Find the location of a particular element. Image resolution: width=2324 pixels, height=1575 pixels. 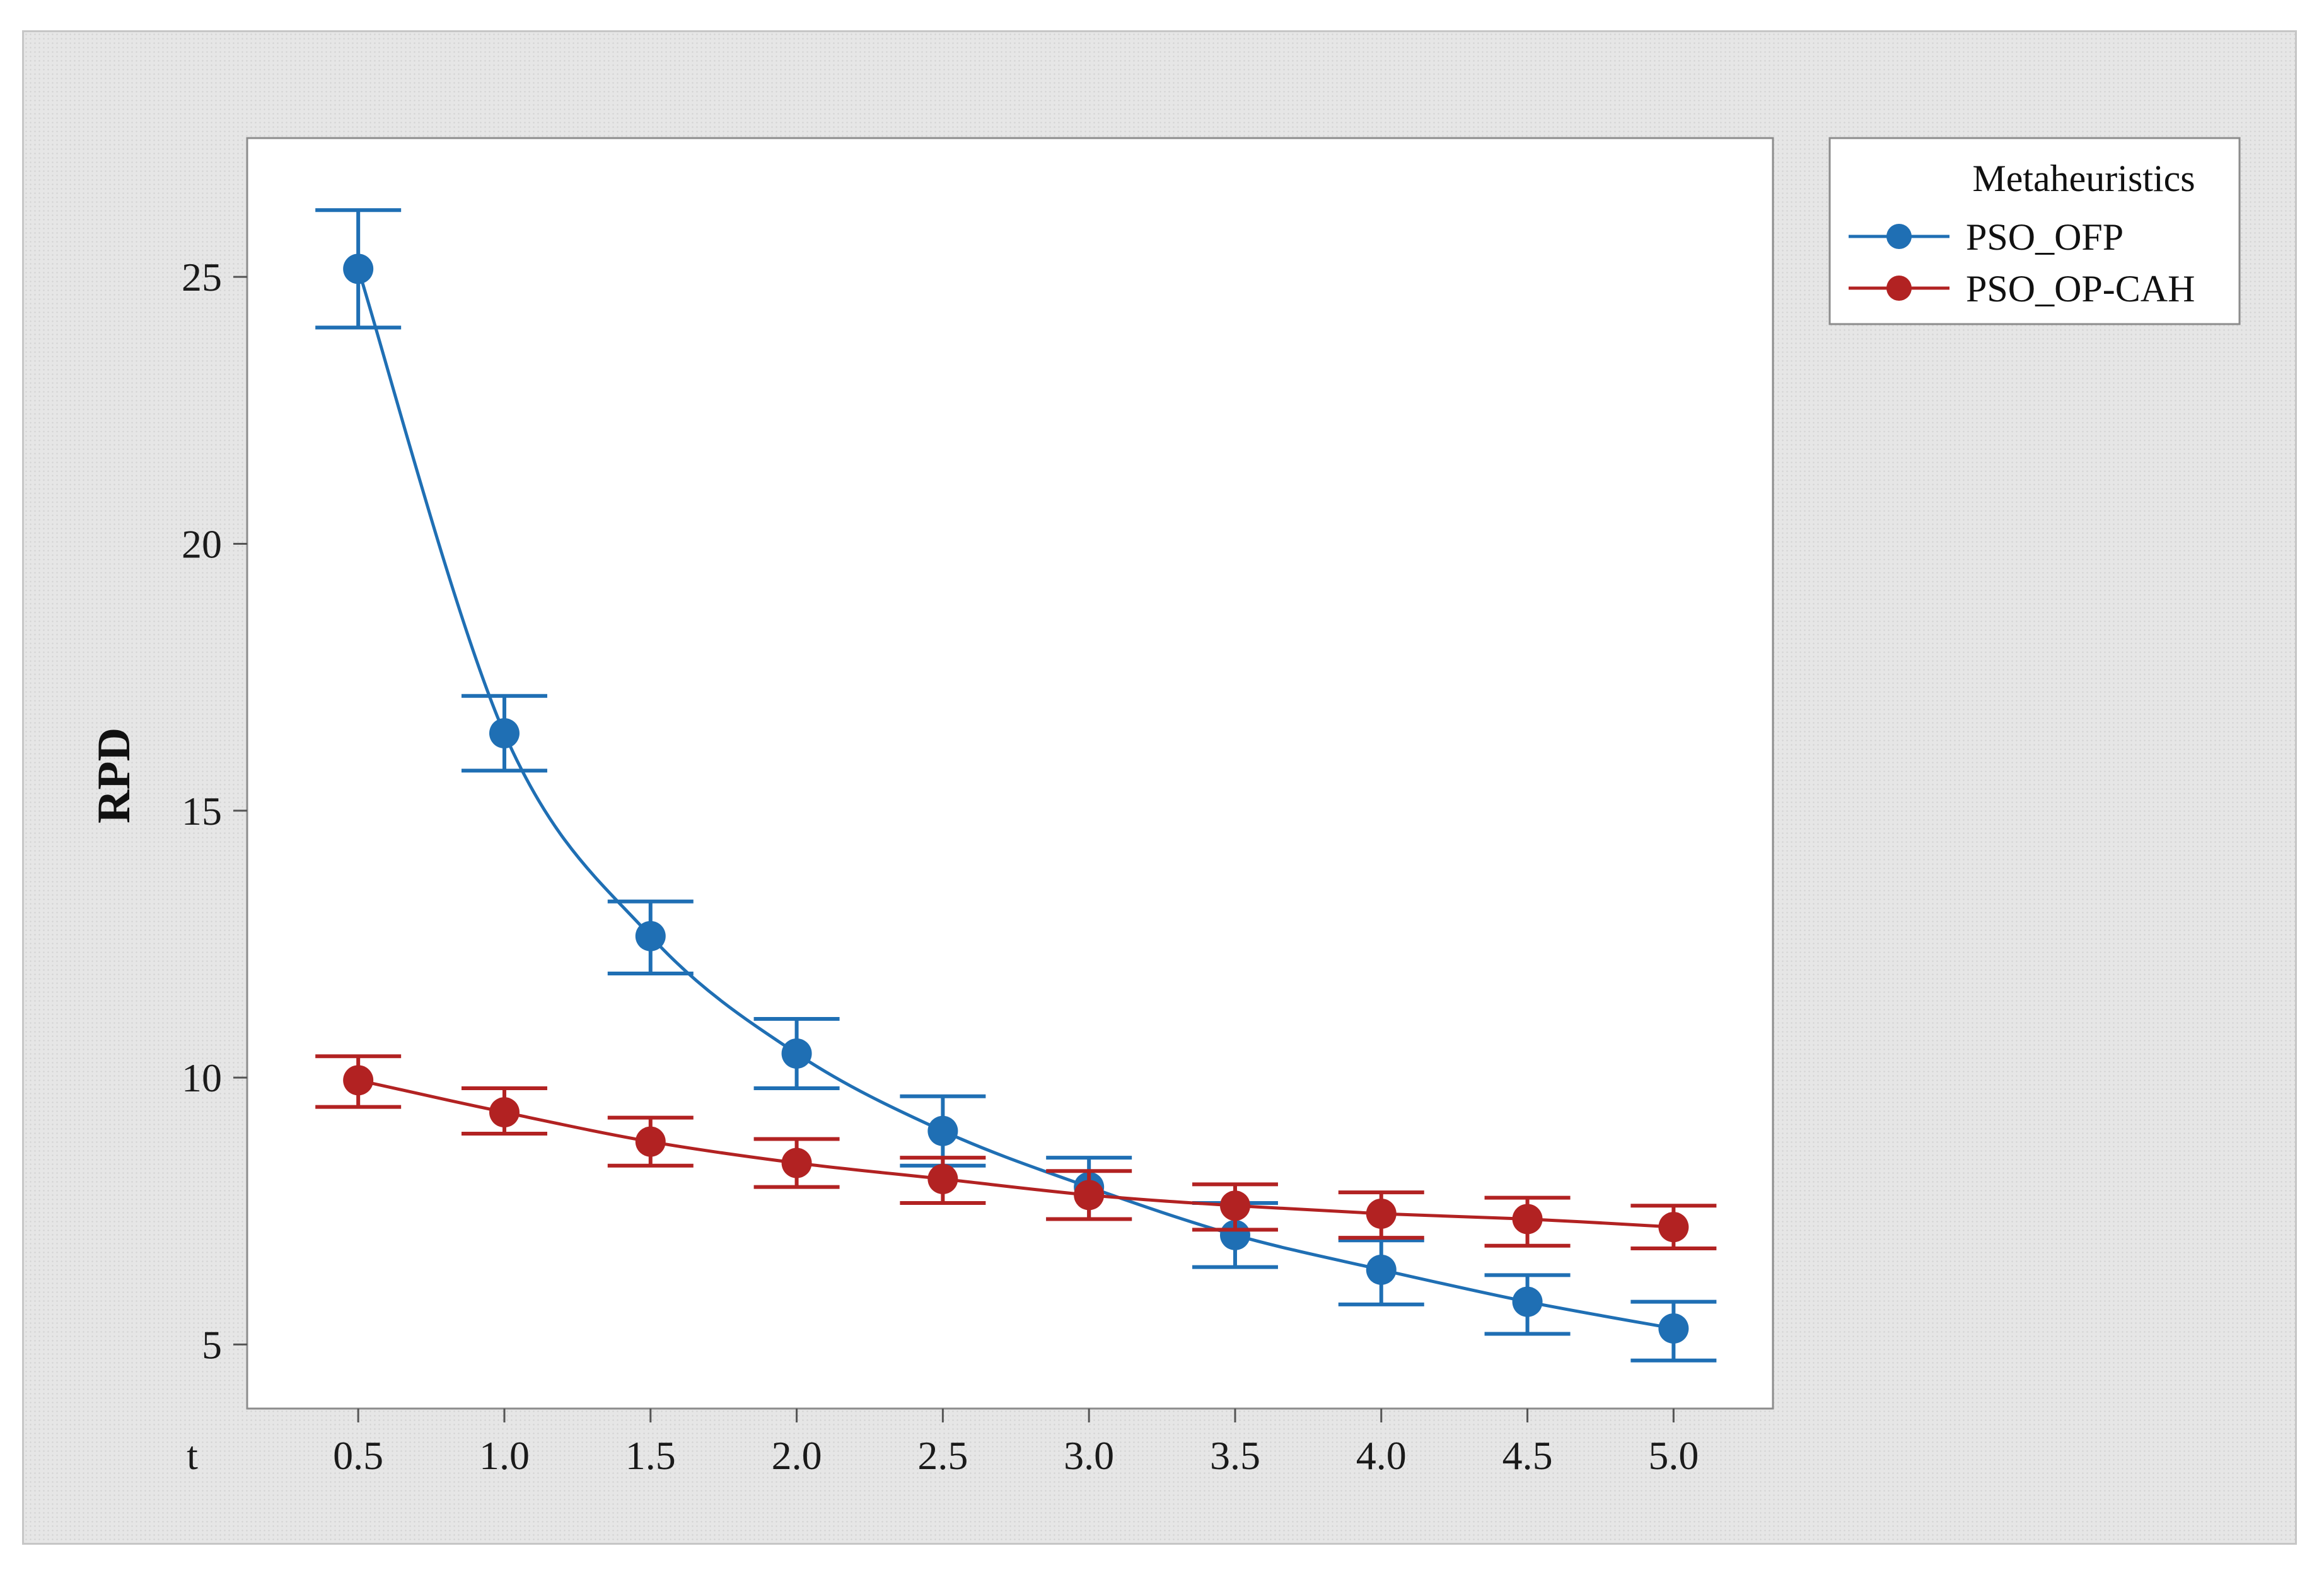

x-tick-label: 3.0 is located at coordinates (1089, 1455).